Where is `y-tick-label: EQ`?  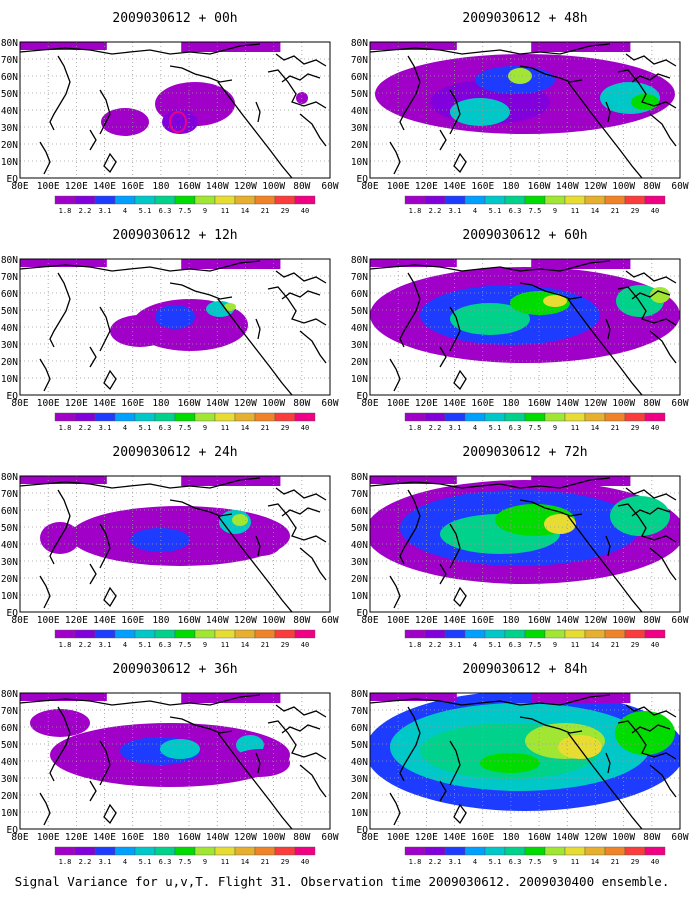 y-tick-label: EQ is located at coordinates (13, 613).